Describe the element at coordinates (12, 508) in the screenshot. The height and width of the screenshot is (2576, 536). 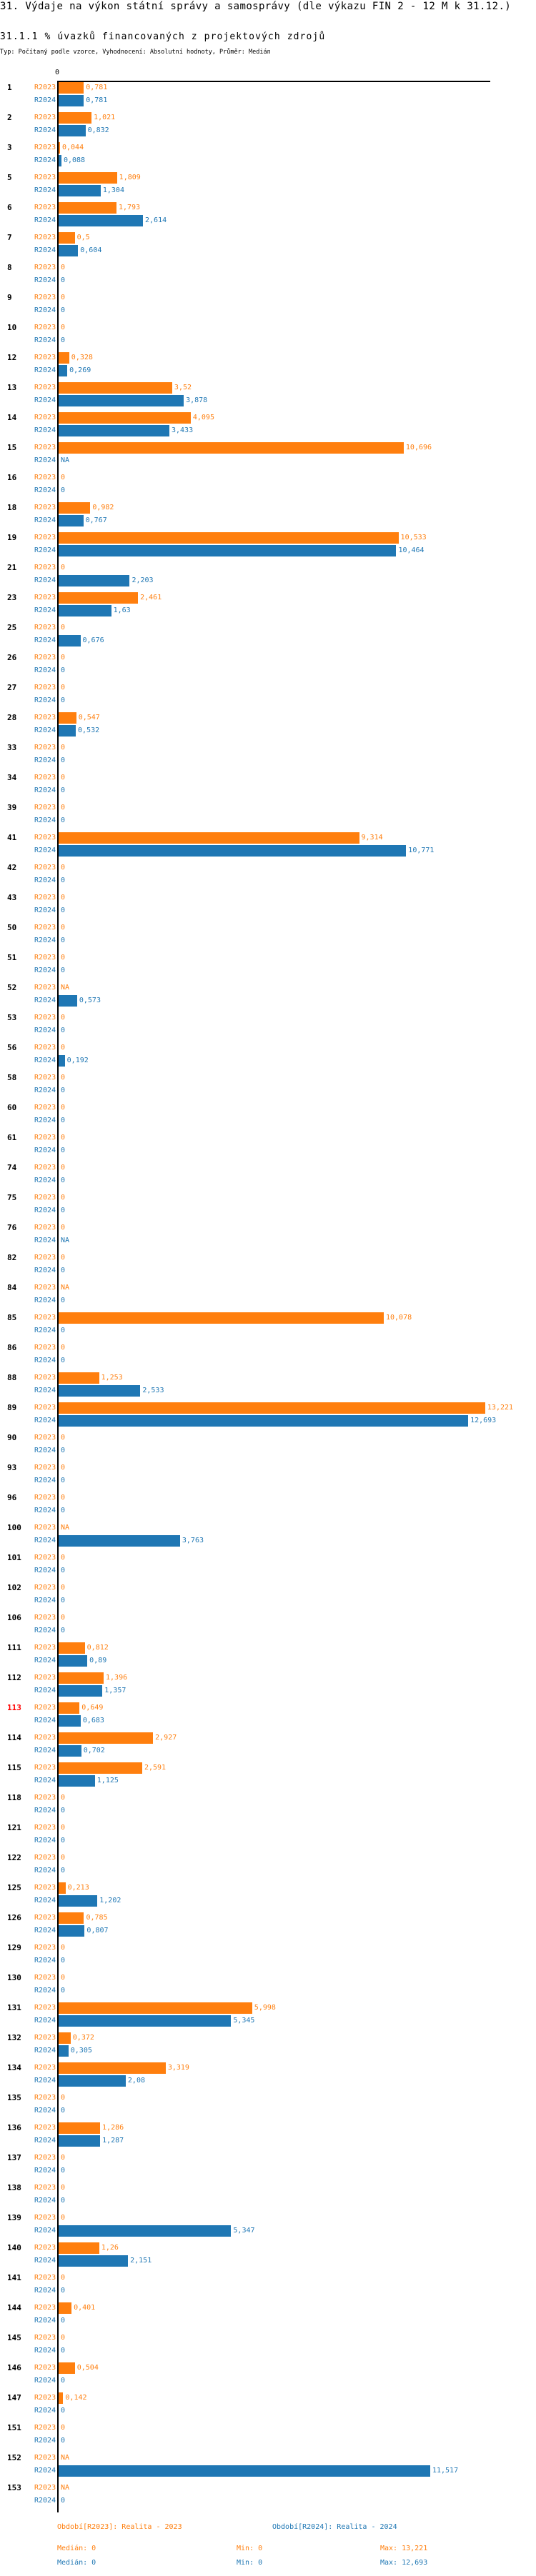
I see `category-label: 18` at that location.